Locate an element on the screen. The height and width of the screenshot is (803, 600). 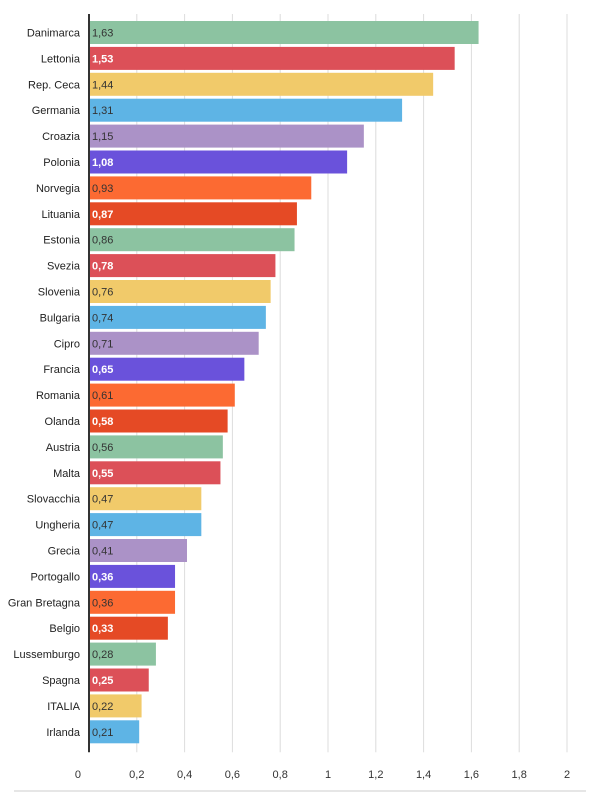
category-label: Spagna is located at coordinates (61, 681).